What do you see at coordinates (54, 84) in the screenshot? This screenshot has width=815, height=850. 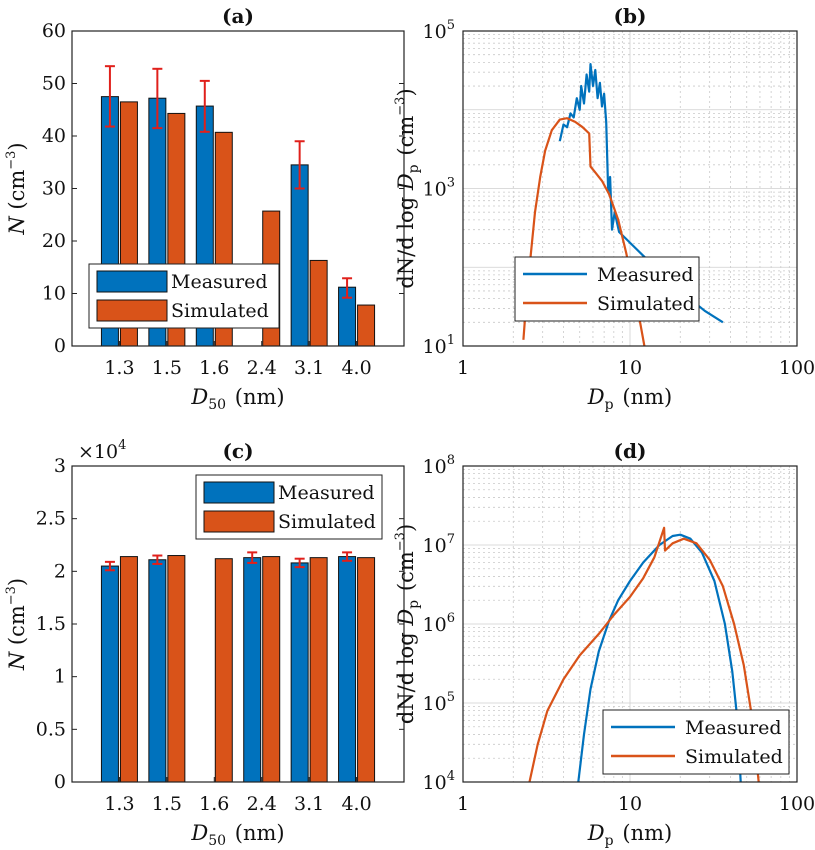 I see `y-tick-label: 50` at bounding box center [54, 84].